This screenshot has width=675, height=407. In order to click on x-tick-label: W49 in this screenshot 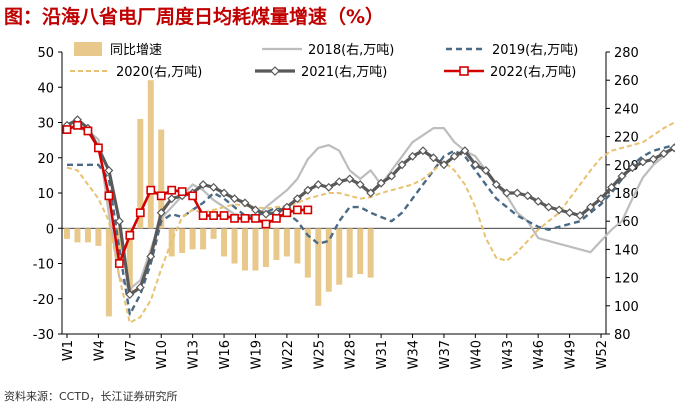, I will do `click(571, 354)`.